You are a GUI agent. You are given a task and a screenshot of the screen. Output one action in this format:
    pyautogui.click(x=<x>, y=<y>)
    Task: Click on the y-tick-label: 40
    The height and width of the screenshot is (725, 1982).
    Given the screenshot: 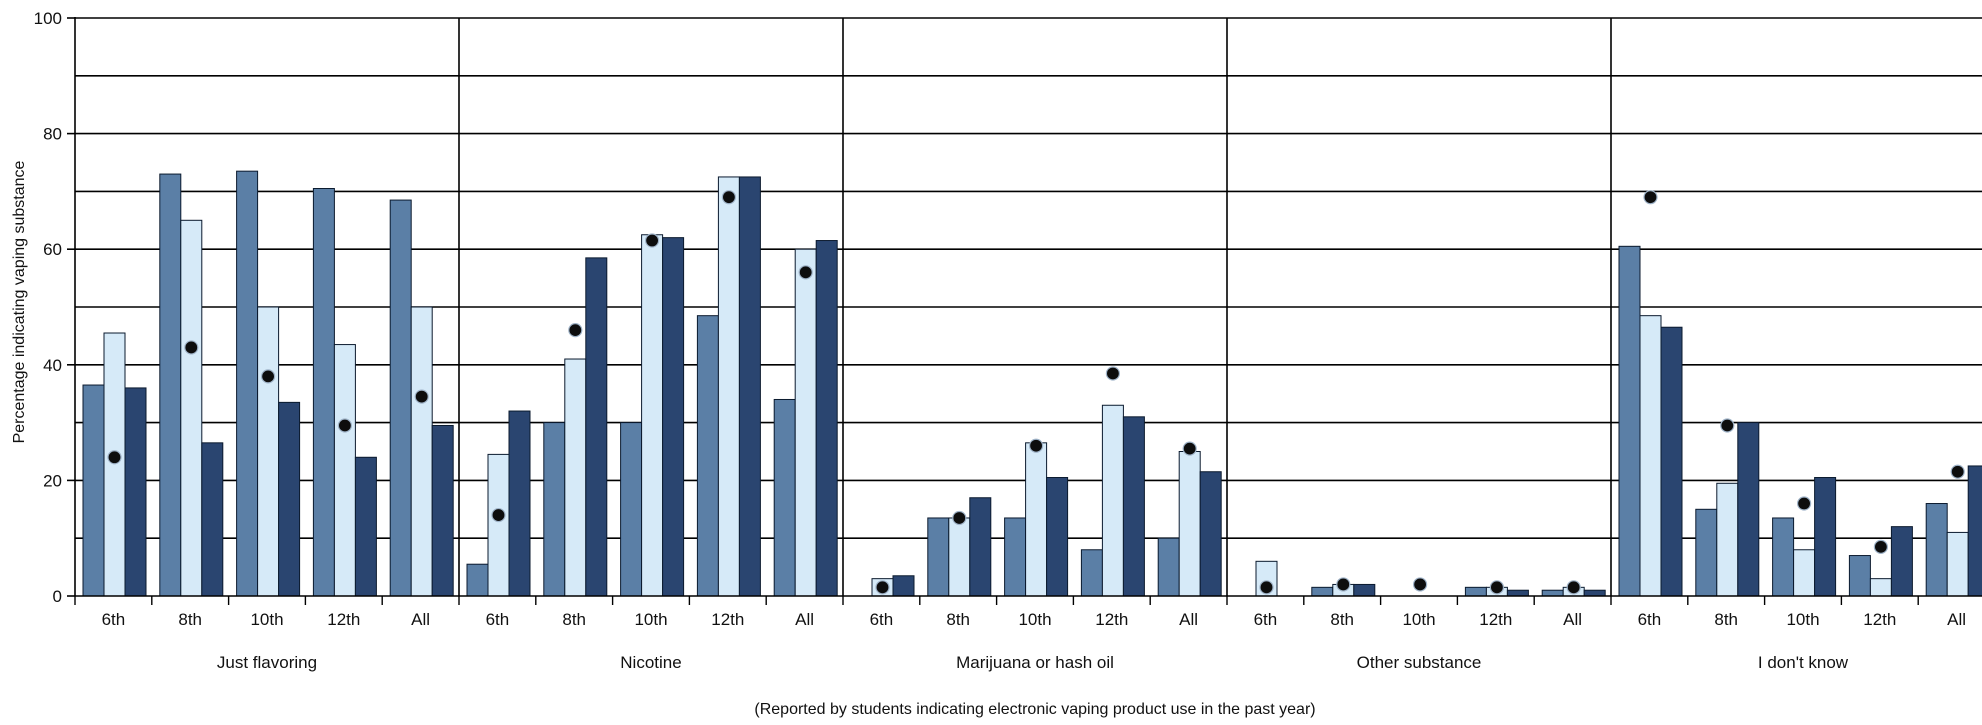 What is the action you would take?
    pyautogui.click(x=52, y=365)
    